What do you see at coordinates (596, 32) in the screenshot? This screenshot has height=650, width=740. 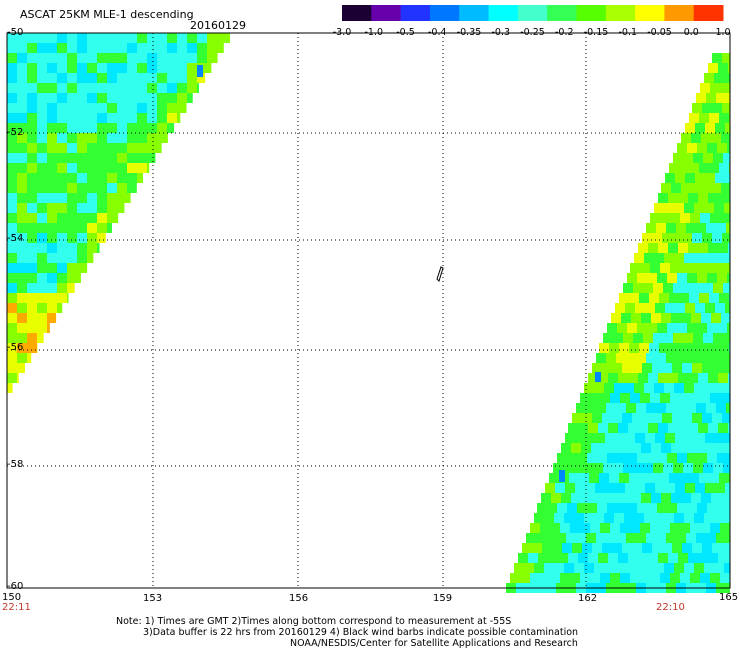 I see `colorbar-tick-label: -0.15` at bounding box center [596, 32].